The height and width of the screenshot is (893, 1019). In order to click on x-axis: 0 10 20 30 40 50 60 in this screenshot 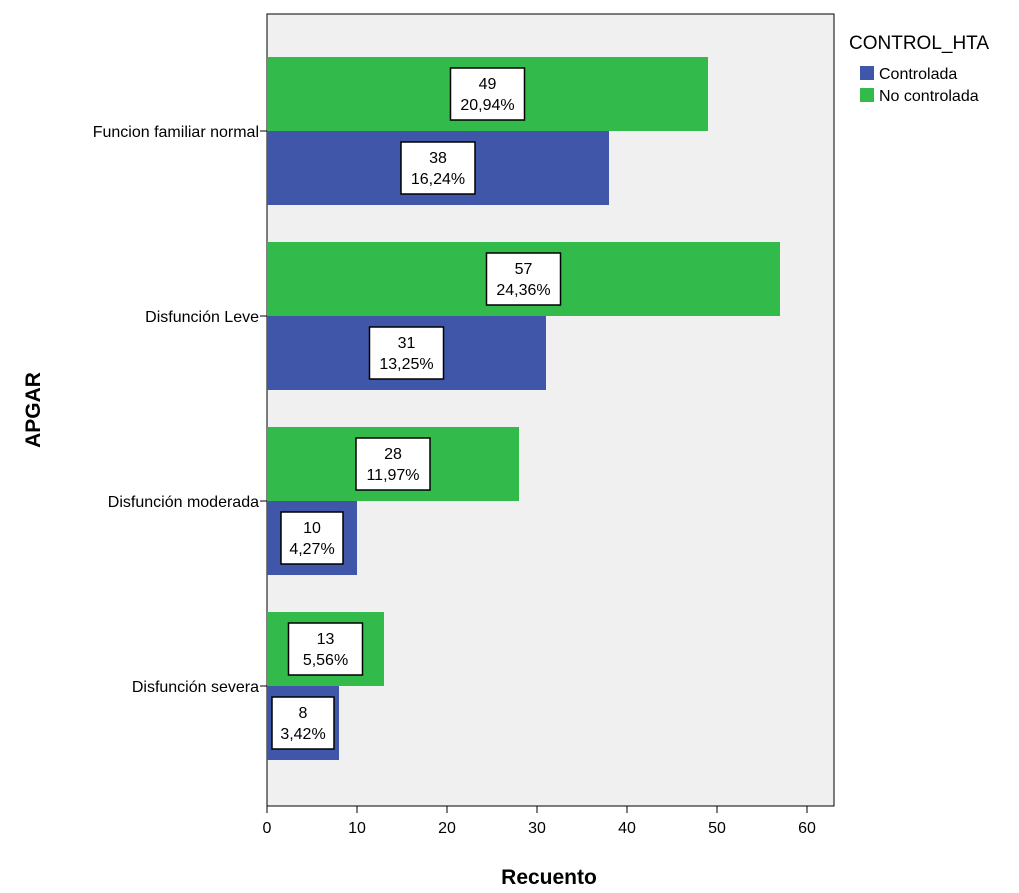, I will do `click(539, 821)`.